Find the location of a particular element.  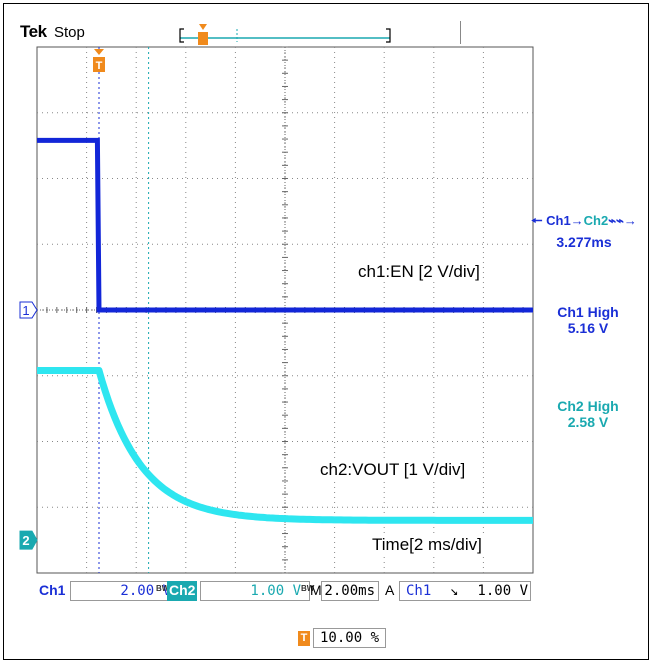

falling-slope-icon: ↘ is located at coordinates (454, 591).